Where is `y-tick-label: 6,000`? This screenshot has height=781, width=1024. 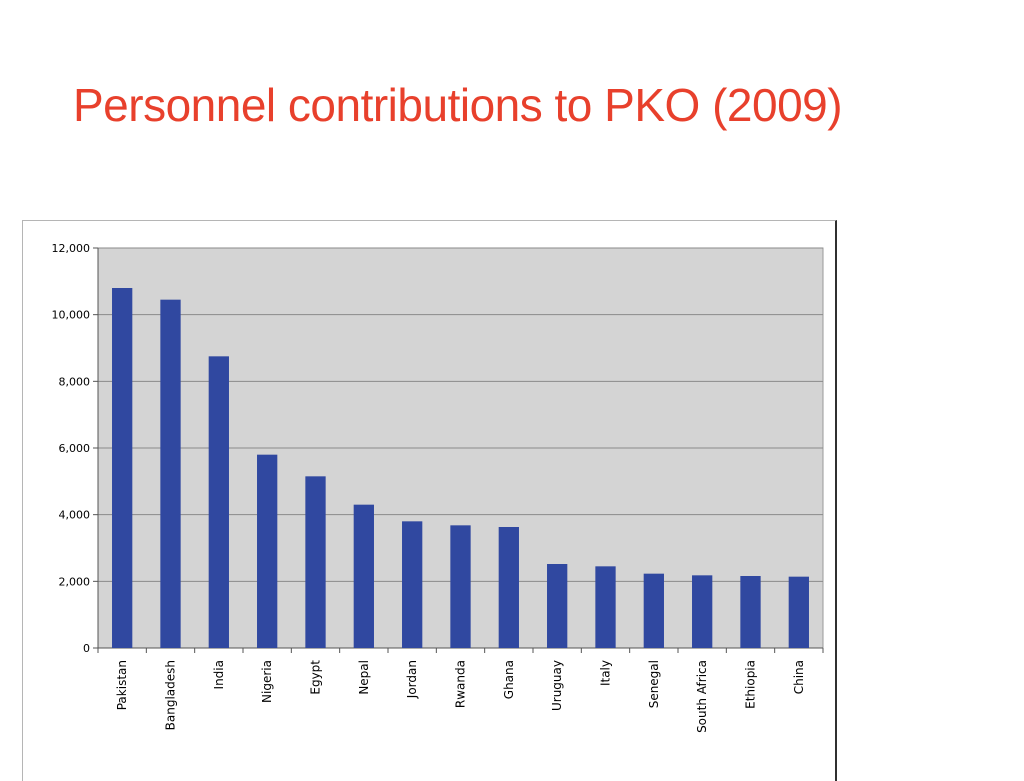
y-tick-label: 6,000 is located at coordinates (75, 448).